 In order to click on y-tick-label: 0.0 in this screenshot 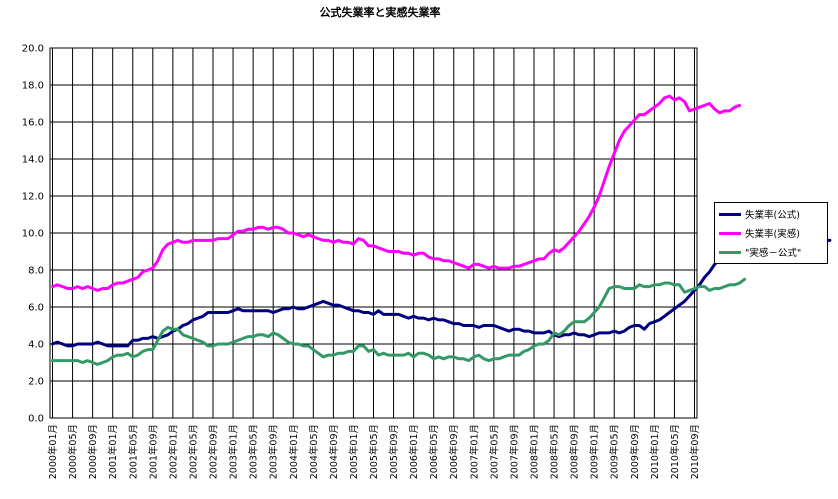, I will do `click(36, 419)`.